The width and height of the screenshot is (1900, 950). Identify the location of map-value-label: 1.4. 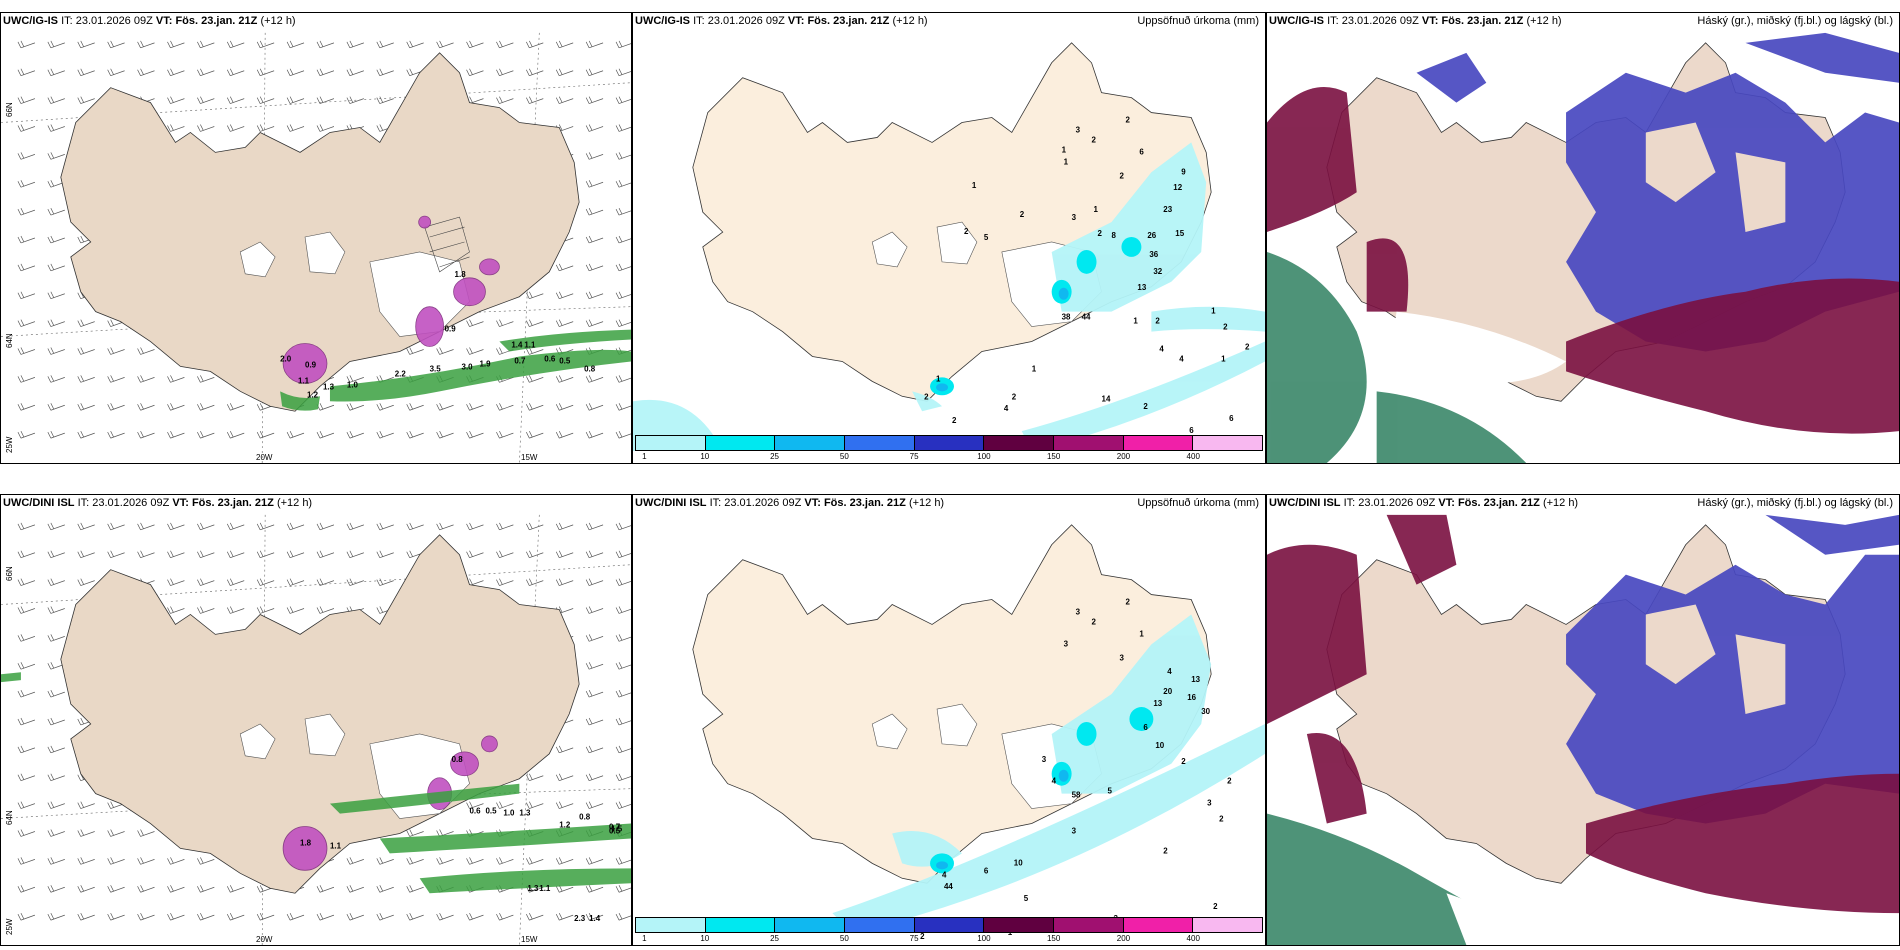
(517, 345).